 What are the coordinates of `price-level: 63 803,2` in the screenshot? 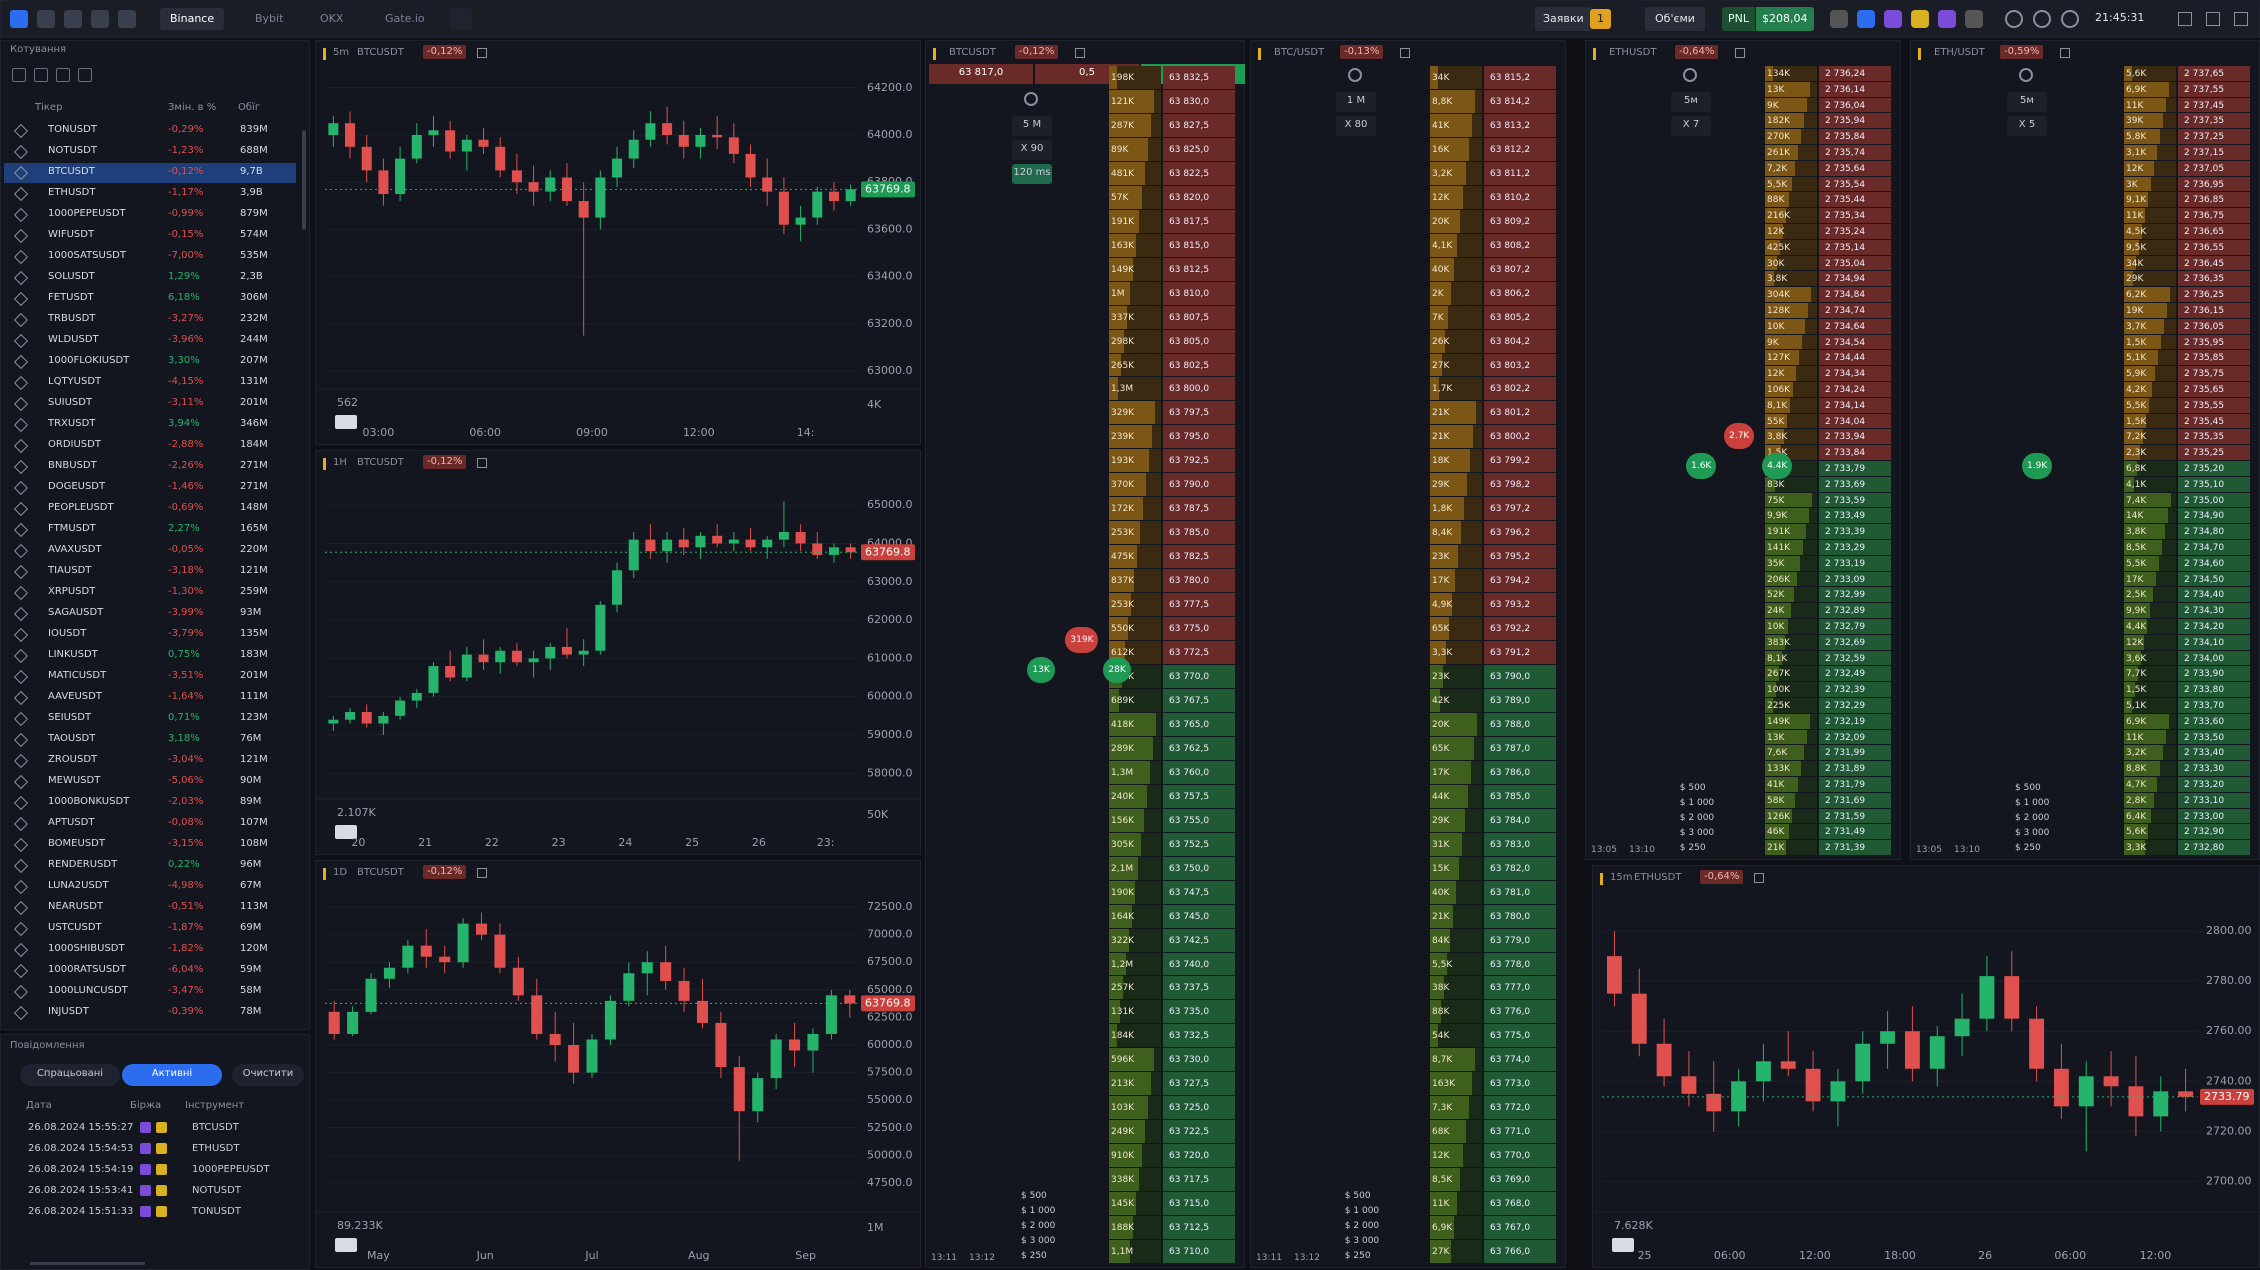 It's located at (1510, 365).